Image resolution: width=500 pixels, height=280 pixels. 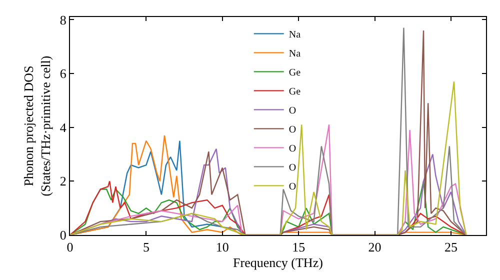 I want to click on y-tick-label: 8, so click(x=63, y=20).